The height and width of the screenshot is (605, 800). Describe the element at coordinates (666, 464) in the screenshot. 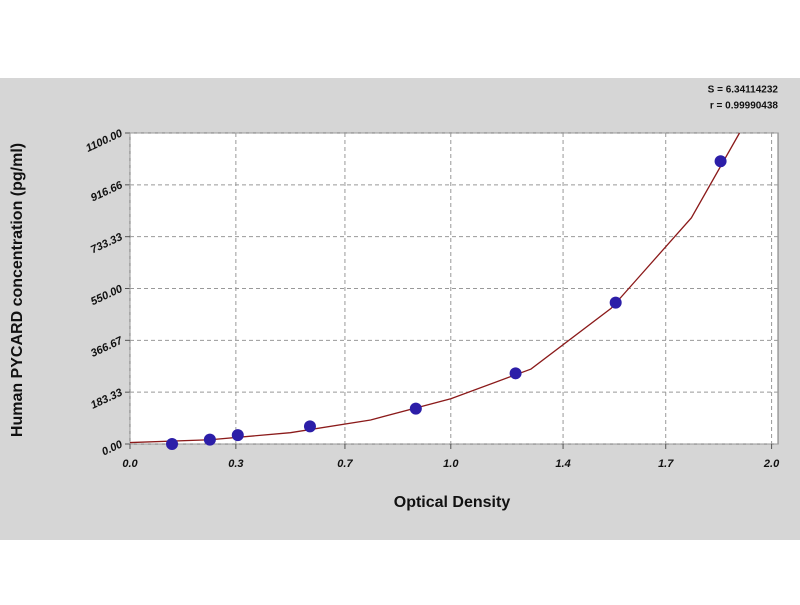

I see `x-tick-label: 1.7` at that location.